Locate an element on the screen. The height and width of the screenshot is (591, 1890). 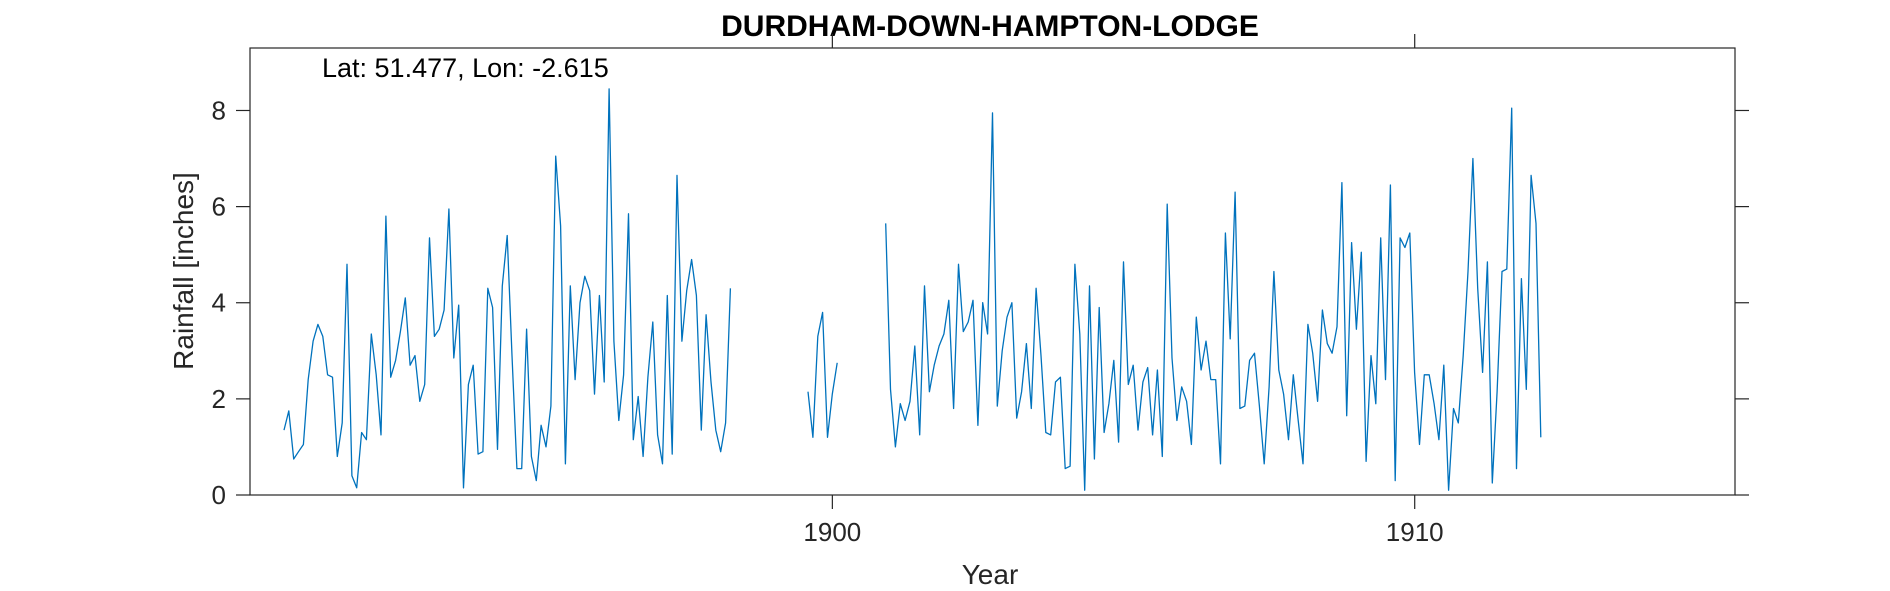
y-tick-label: 4 is located at coordinates (219, 303).